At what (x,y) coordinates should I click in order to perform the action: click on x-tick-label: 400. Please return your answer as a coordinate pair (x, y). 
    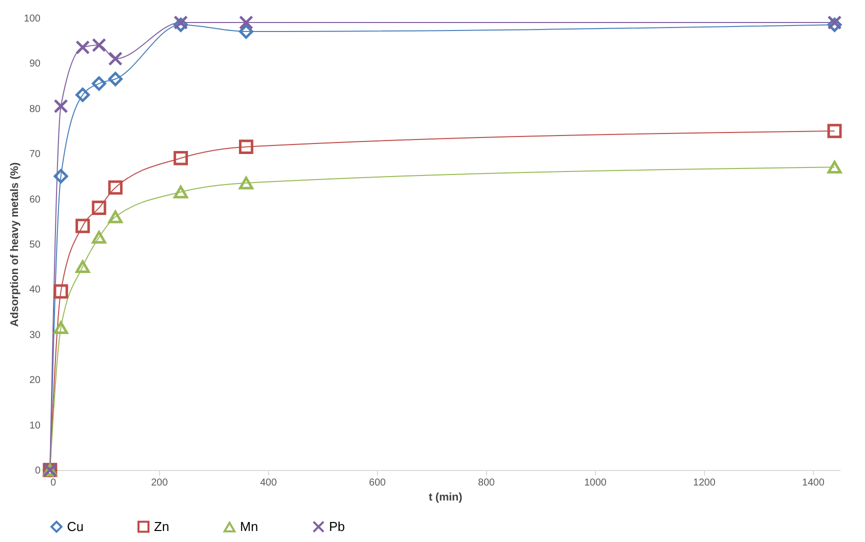
    Looking at the image, I should click on (269, 483).